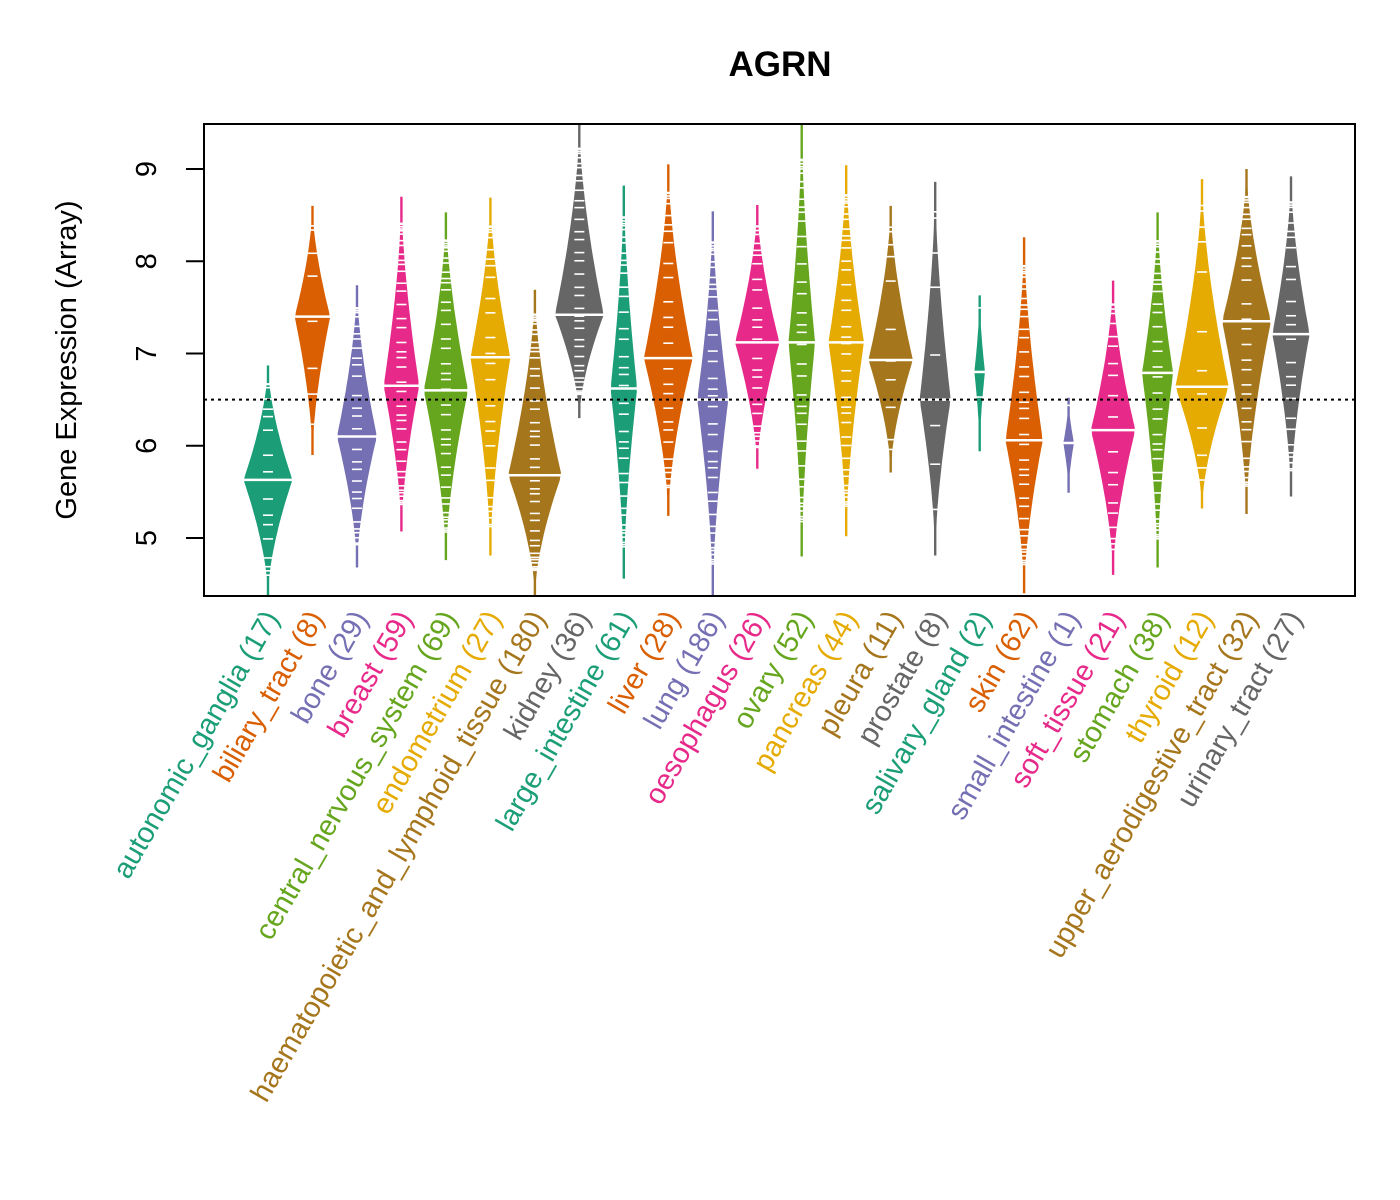  I want to click on y-tick-label: 8, so click(147, 261).